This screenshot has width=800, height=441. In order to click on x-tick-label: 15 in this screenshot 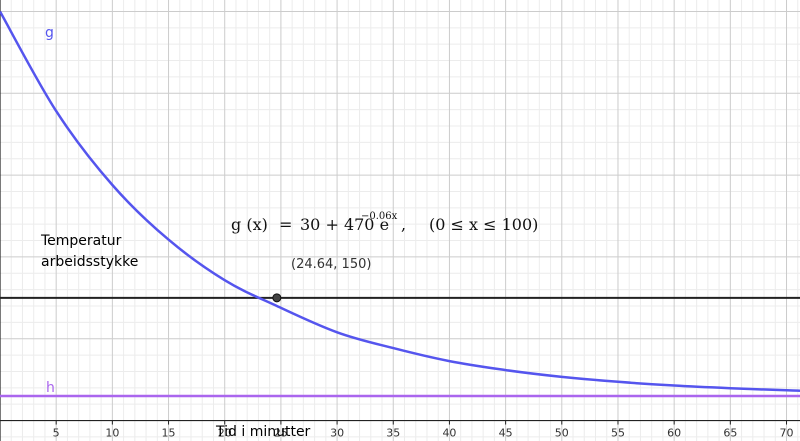, I will do `click(169, 433)`.